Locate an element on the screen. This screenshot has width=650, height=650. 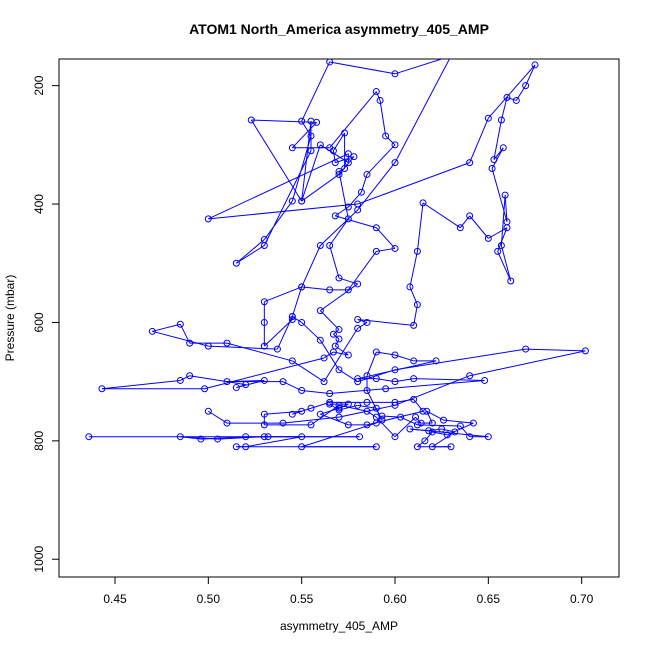
x-tick-label: 0.50 is located at coordinates (209, 599).